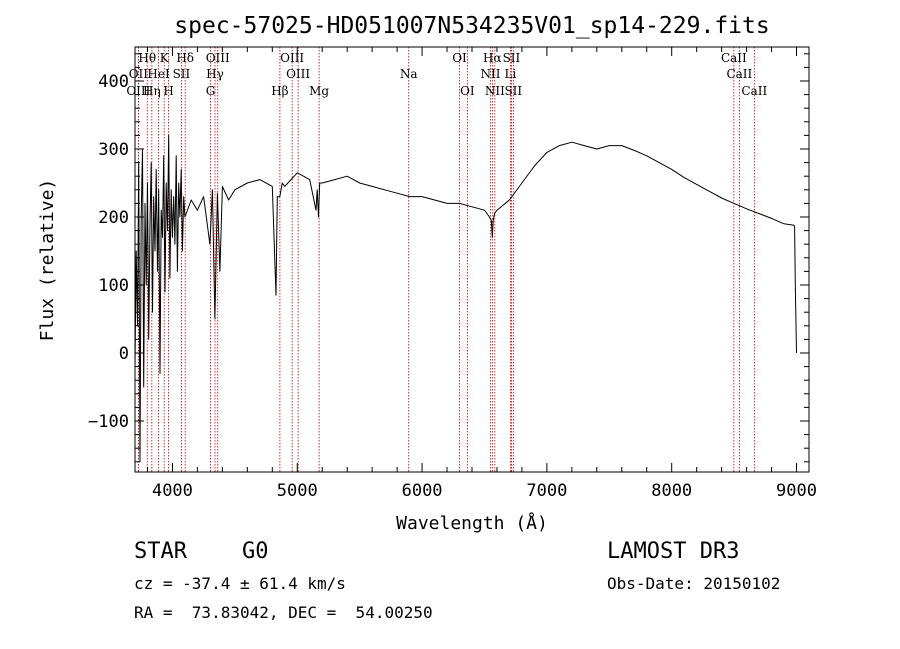 The width and height of the screenshot is (900, 649). What do you see at coordinates (671, 491) in the screenshot?
I see `x-tick-label: 8000` at bounding box center [671, 491].